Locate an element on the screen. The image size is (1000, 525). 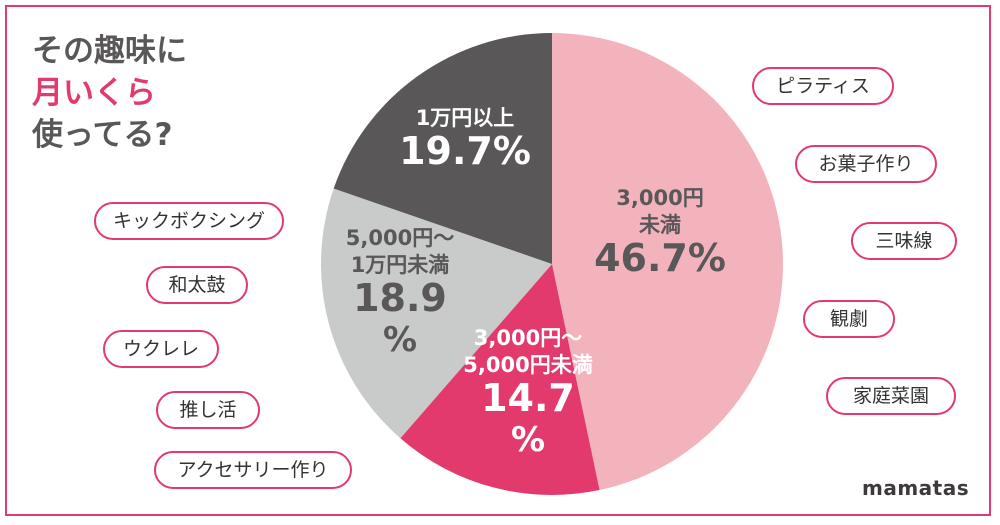
slice-label-1-1: 5,000円未満 is located at coordinates (527, 365).